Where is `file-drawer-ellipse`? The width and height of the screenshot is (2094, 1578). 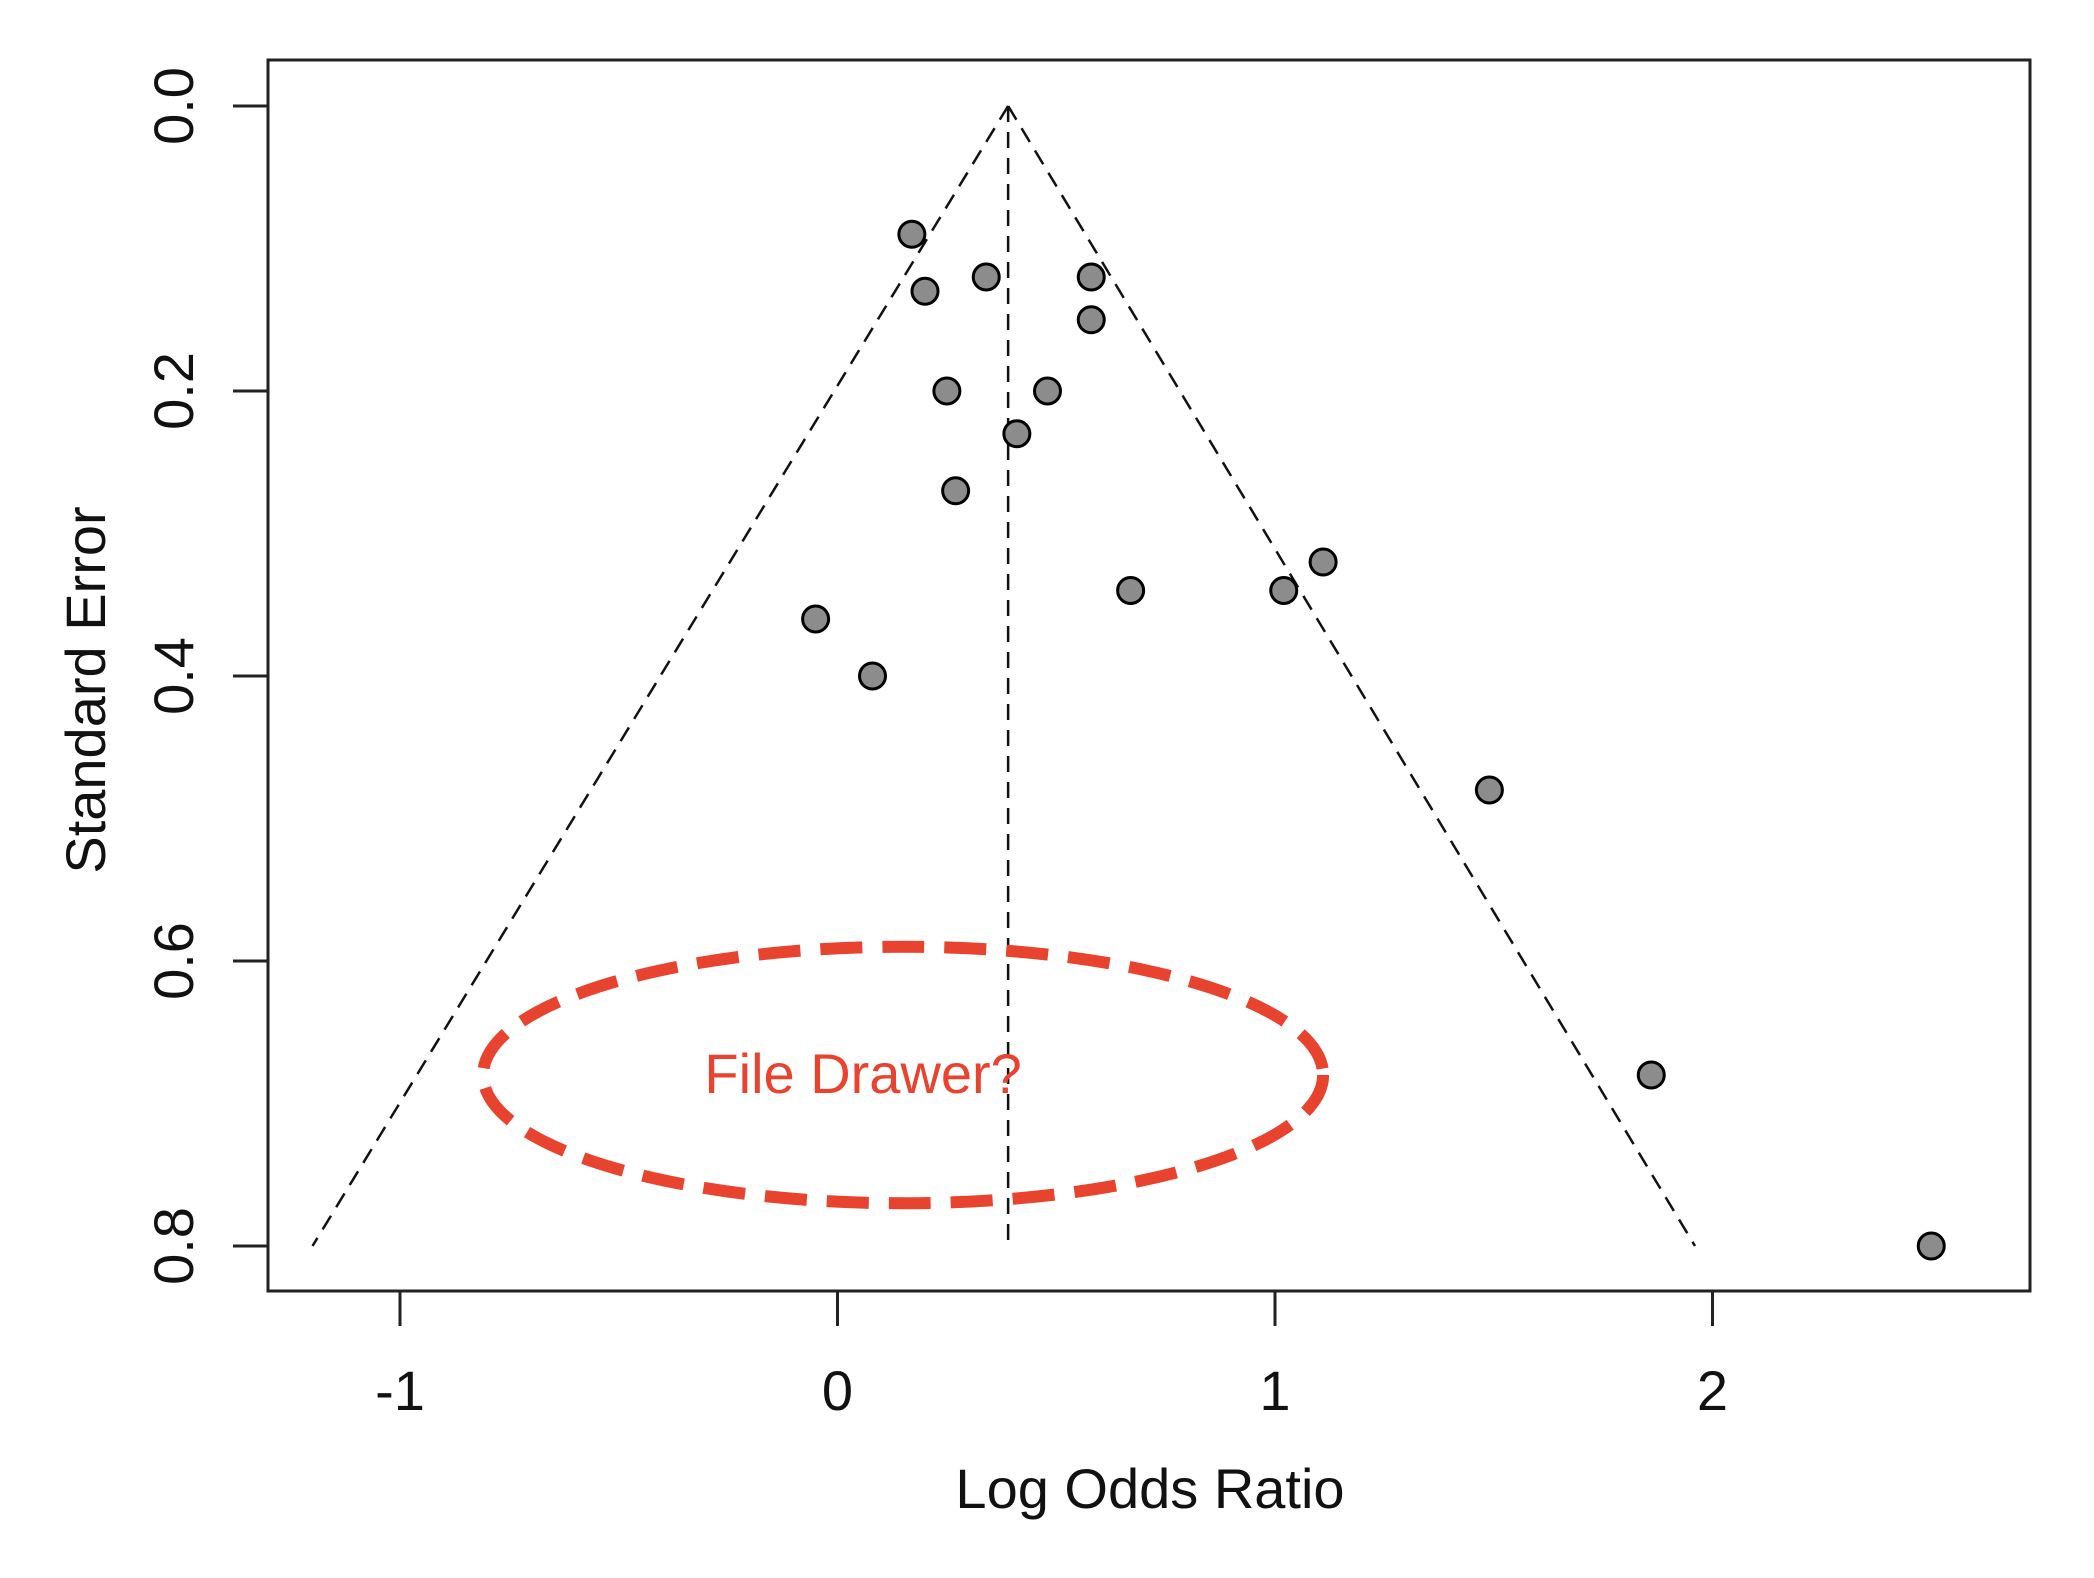 file-drawer-ellipse is located at coordinates (903, 1075).